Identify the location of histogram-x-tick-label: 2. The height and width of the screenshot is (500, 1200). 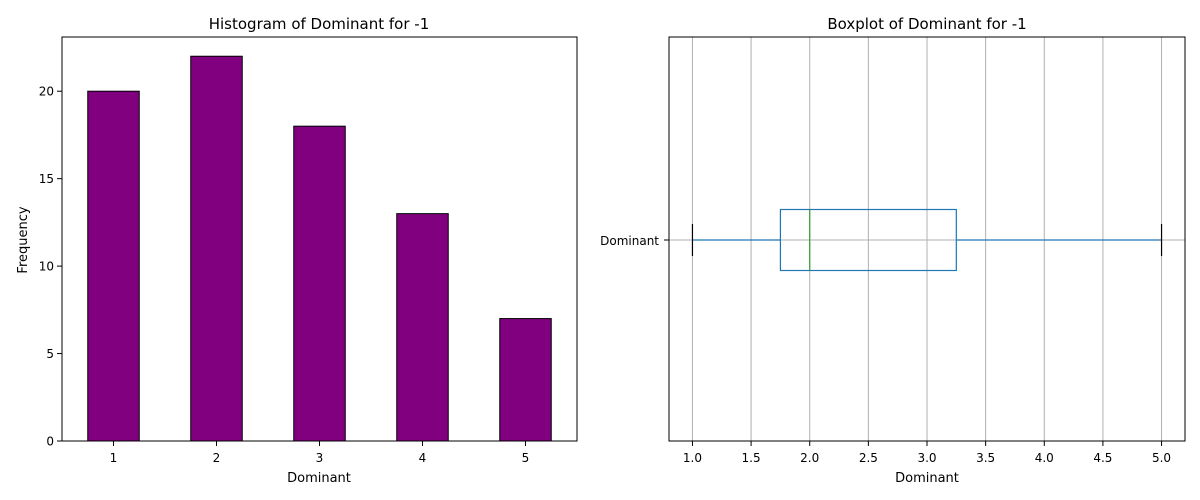
(217, 458).